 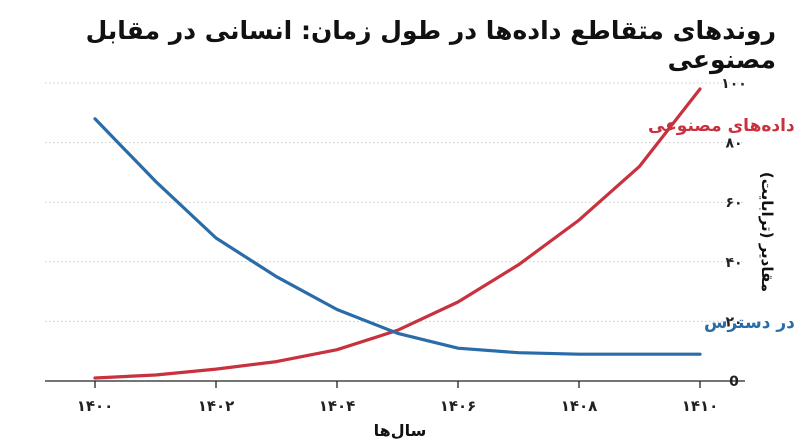 I want to click on y-tick-label: 0, so click(x=734, y=382).